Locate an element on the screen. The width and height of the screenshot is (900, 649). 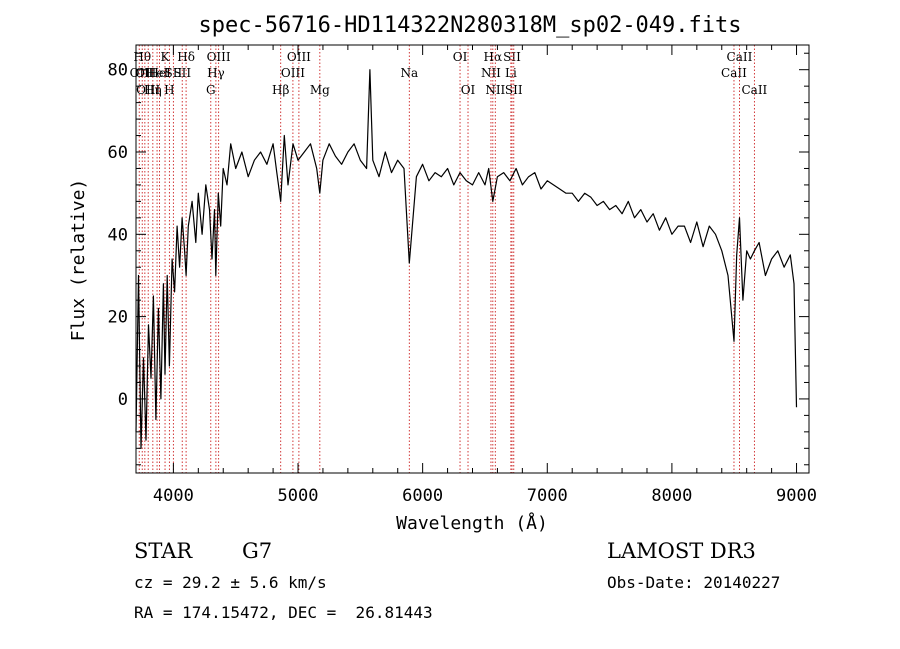
y-tick-label-80: 80 is located at coordinates (118, 71).